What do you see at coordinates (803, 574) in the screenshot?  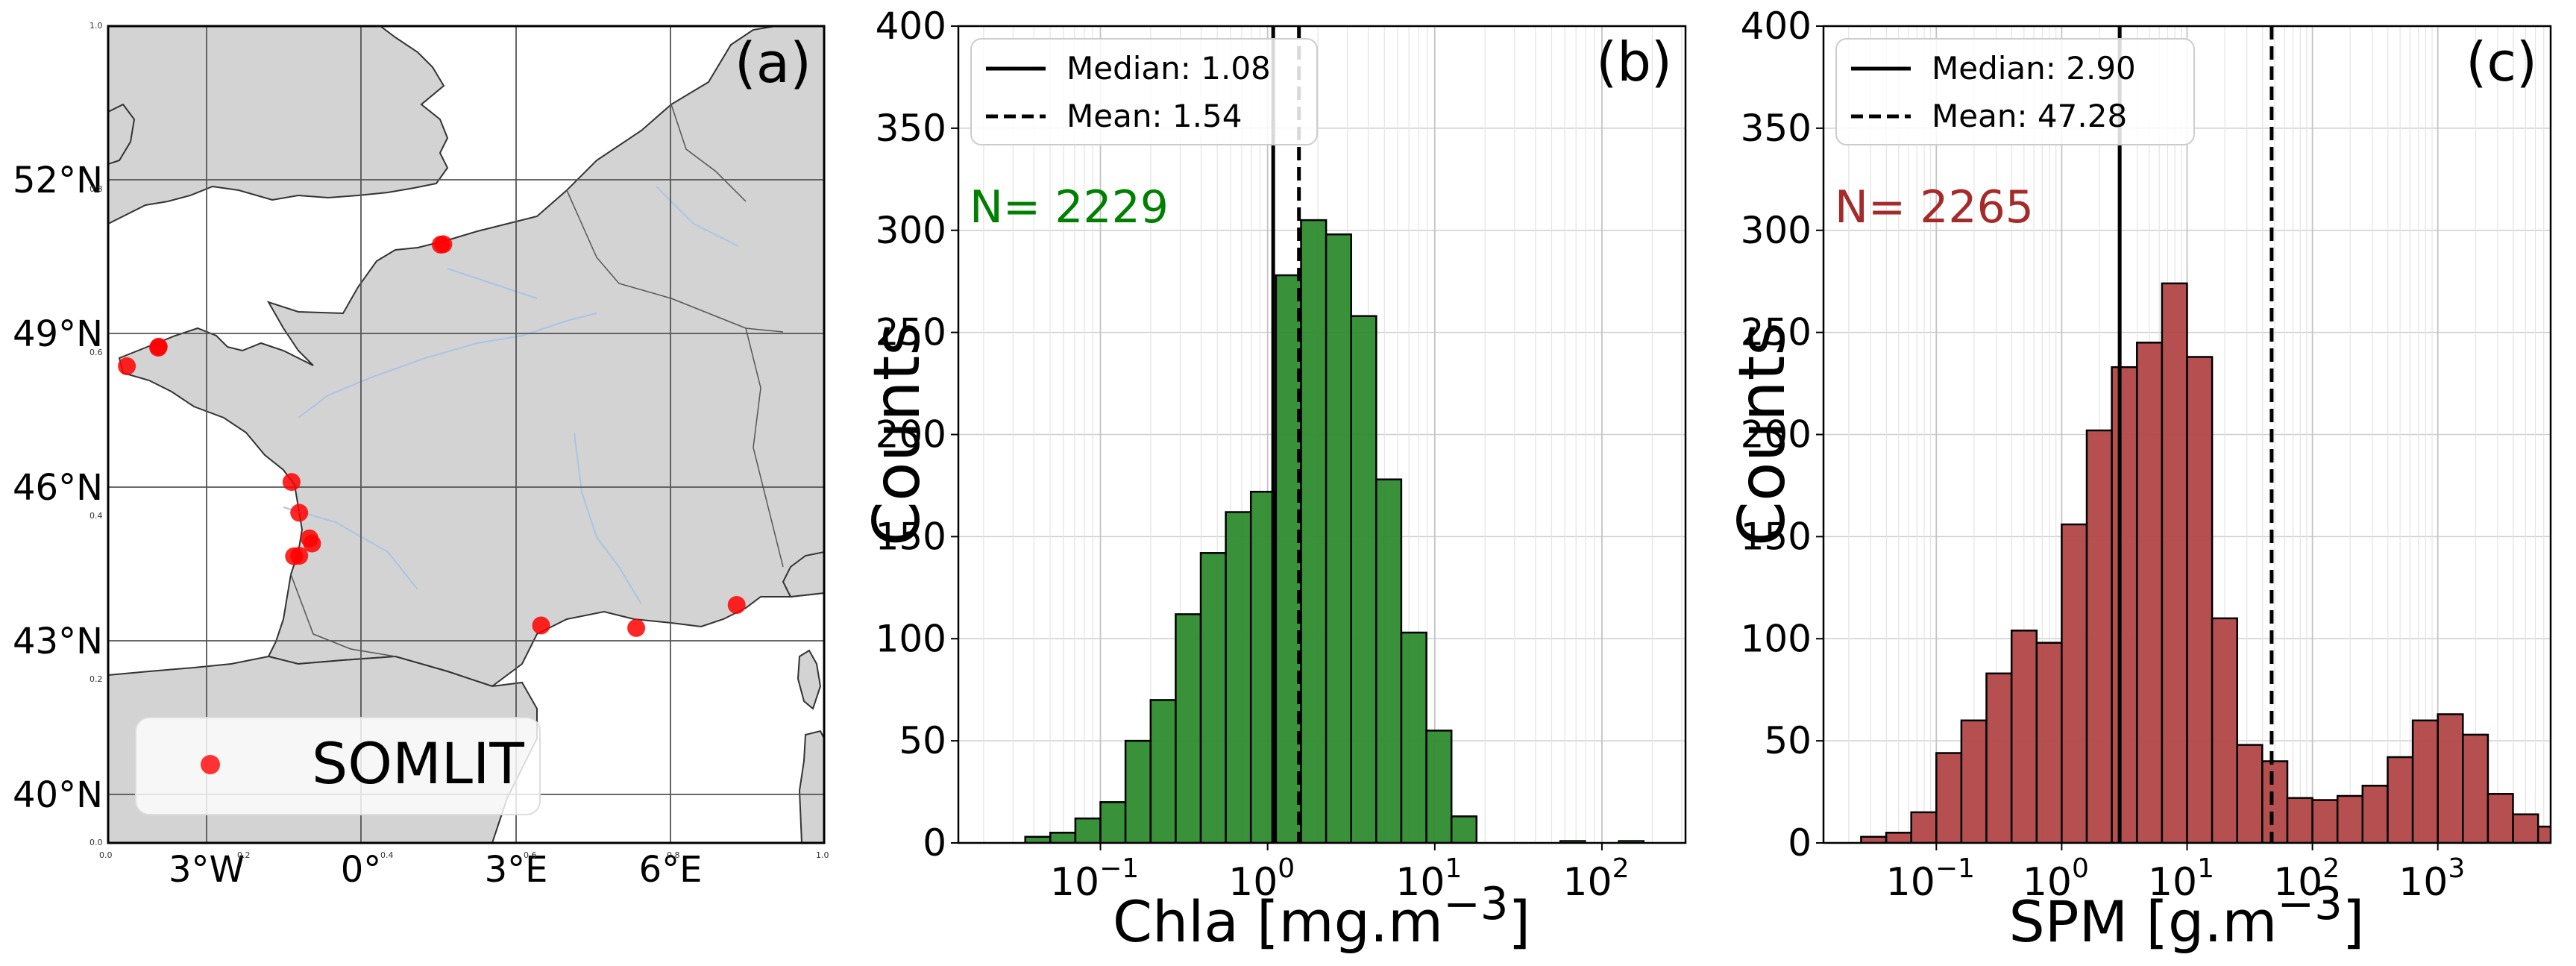 I see `map-land-italy` at bounding box center [803, 574].